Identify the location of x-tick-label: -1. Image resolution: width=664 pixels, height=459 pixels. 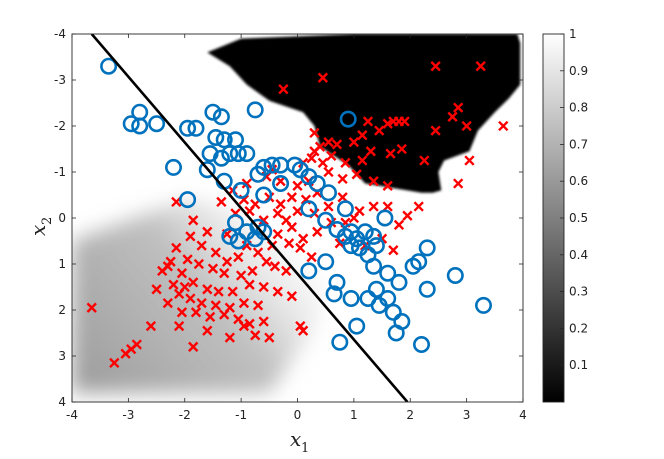
(241, 415).